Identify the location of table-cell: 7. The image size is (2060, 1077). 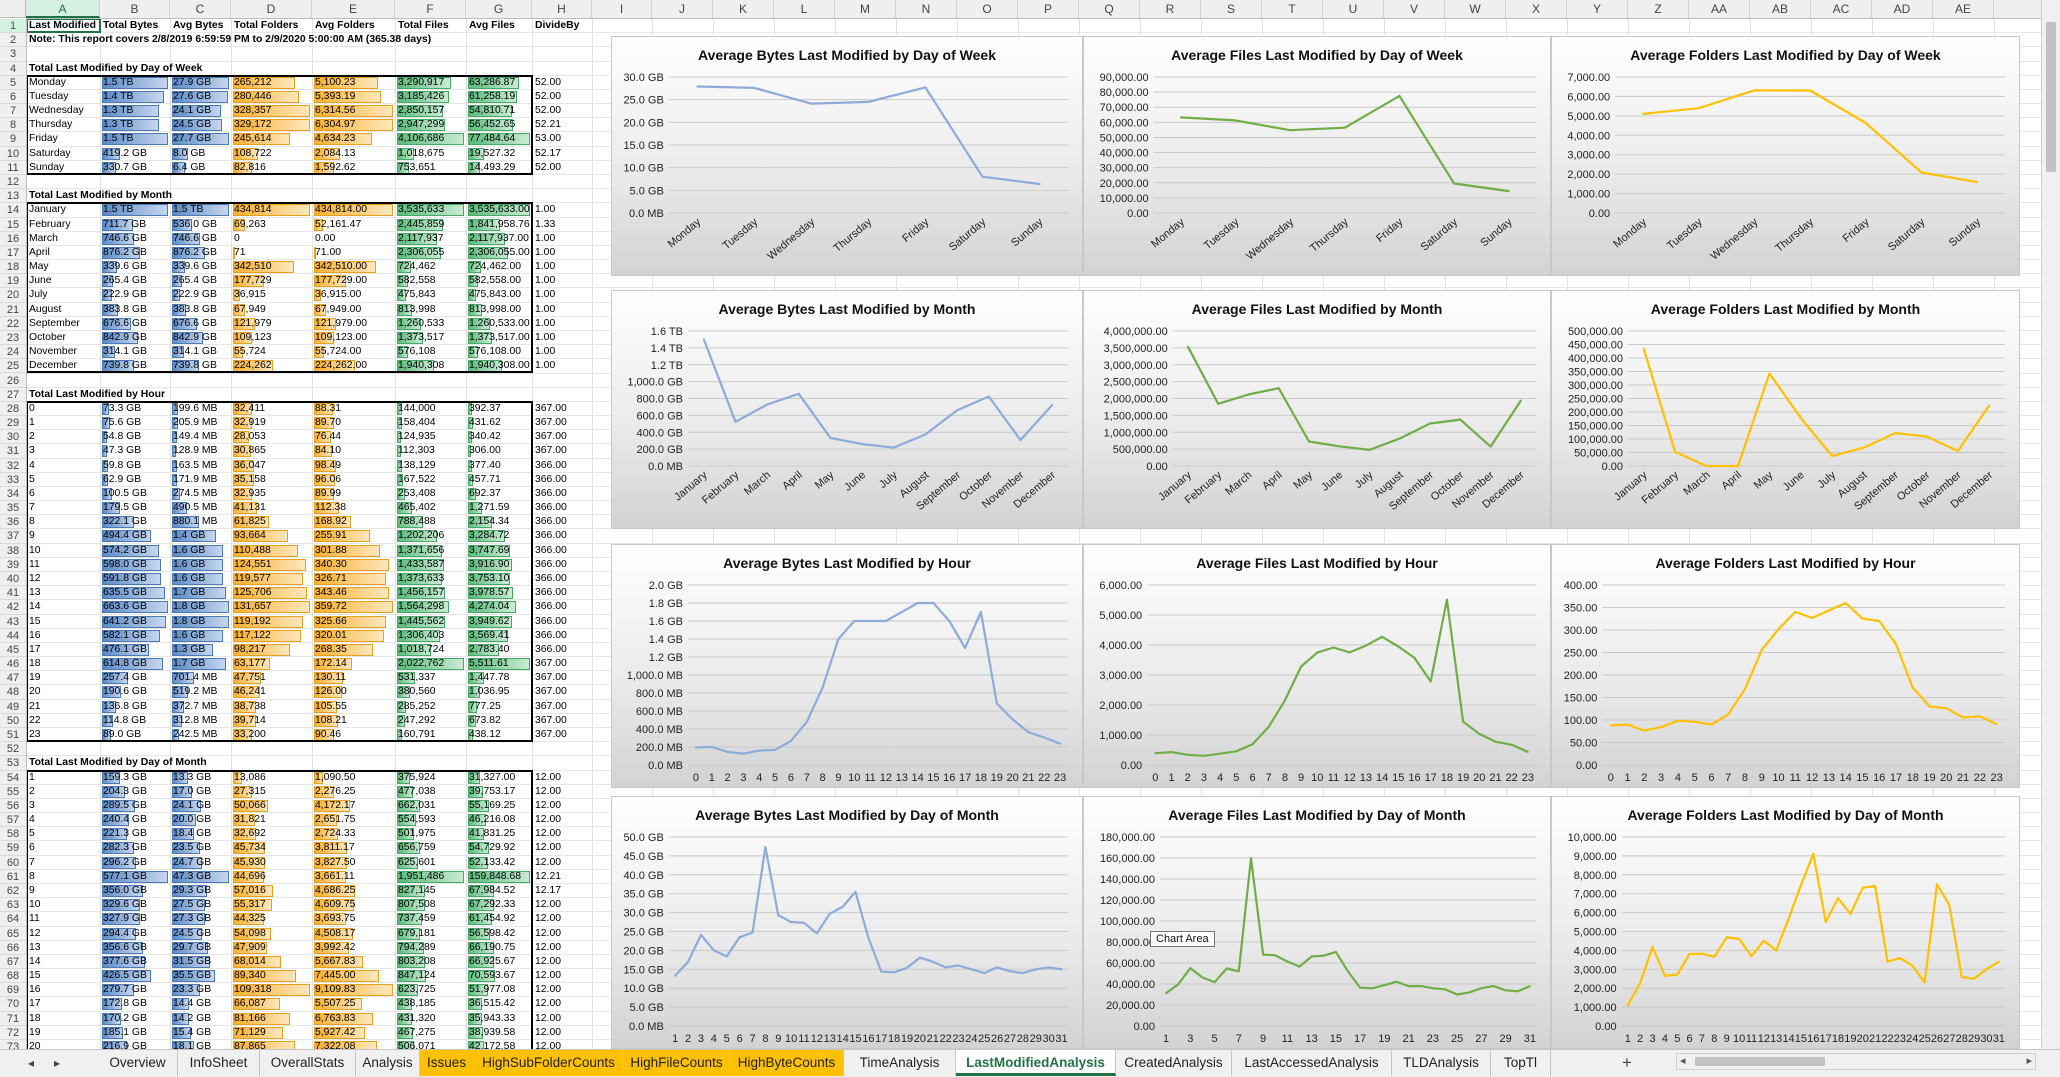
(32, 508).